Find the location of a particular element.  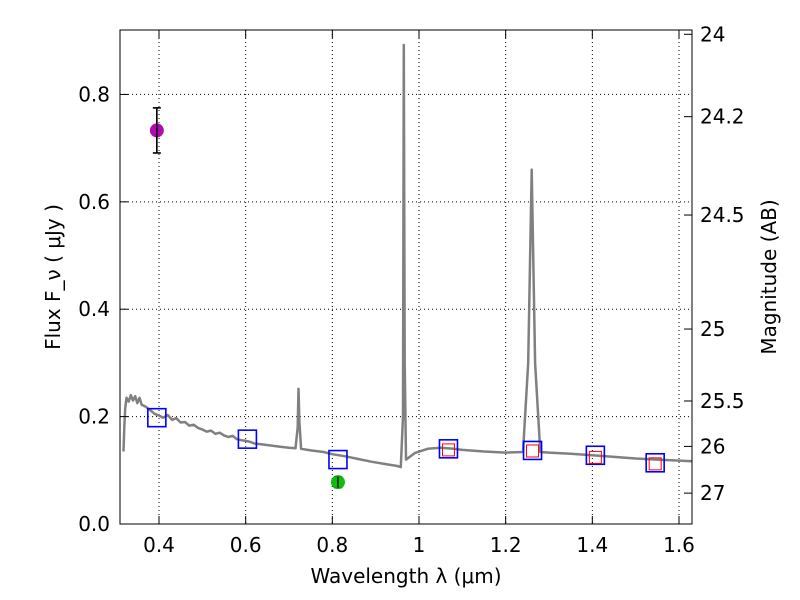

x-tick-label: 0.6 is located at coordinates (246, 545).